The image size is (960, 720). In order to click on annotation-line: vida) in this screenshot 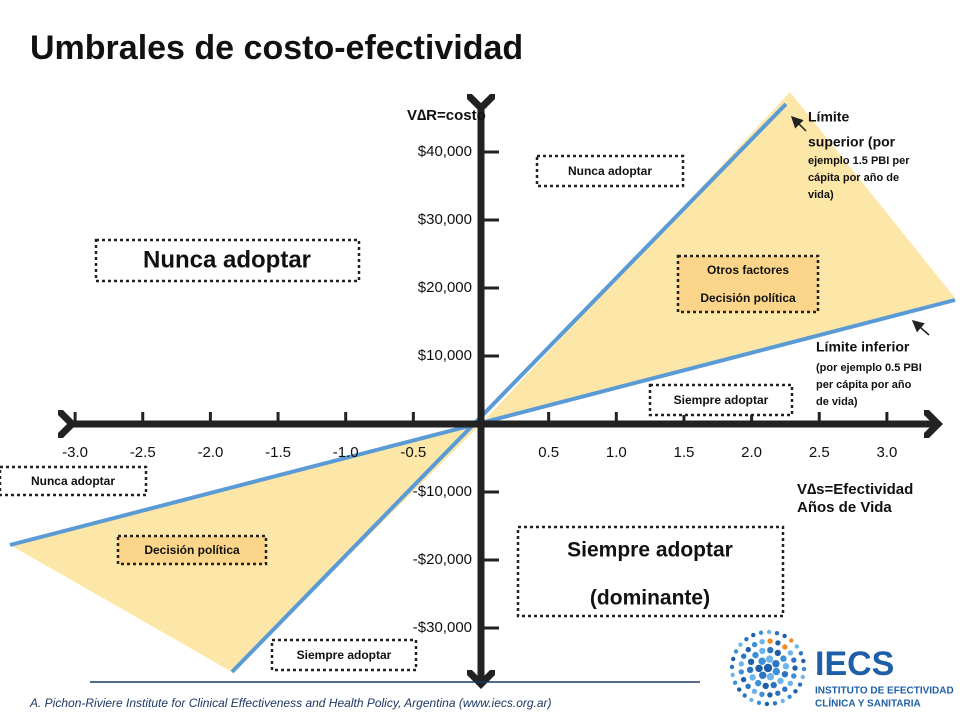, I will do `click(821, 195)`.